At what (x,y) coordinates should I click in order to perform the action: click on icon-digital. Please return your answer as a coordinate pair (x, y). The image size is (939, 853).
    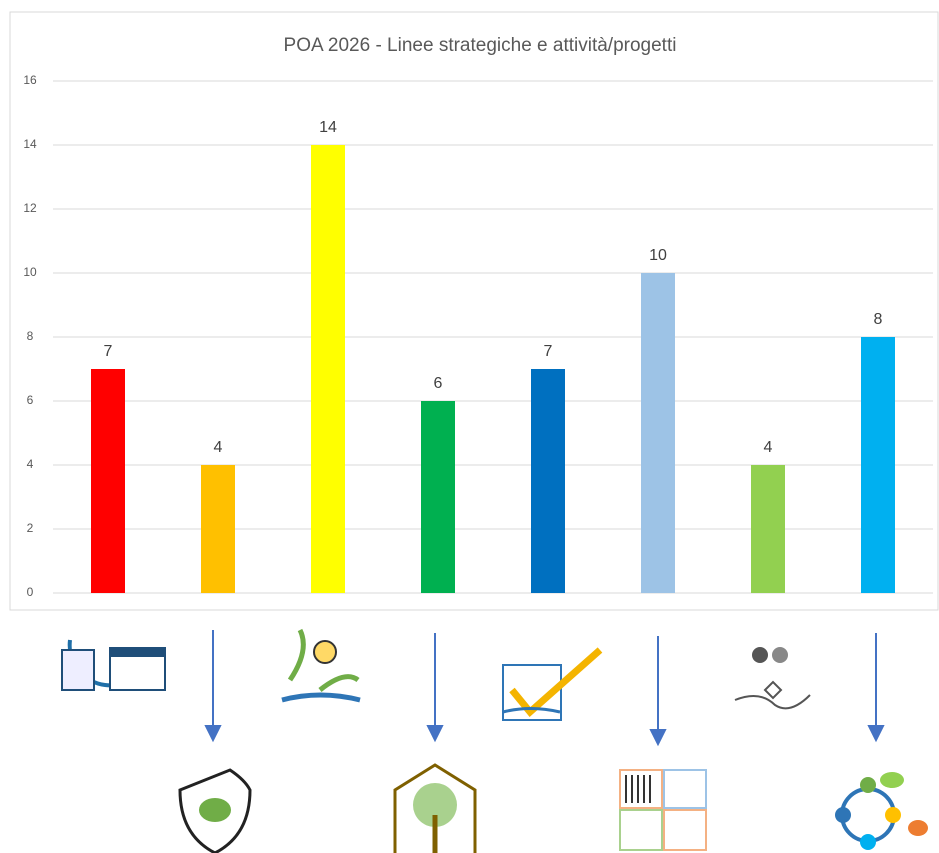
    Looking at the image, I should click on (113, 665).